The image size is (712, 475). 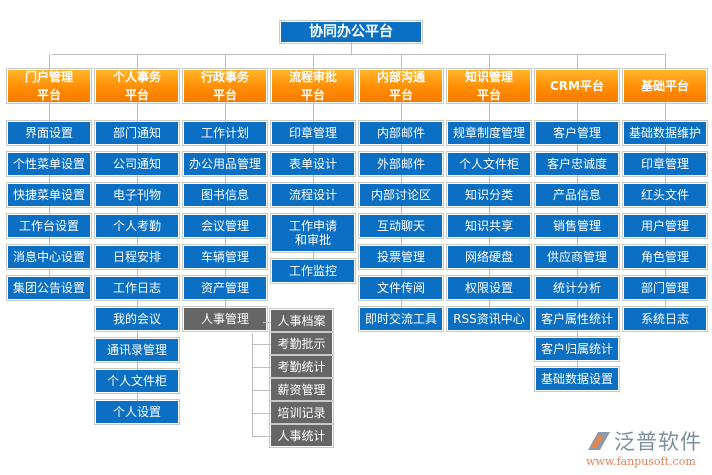 I want to click on menu-item: 客户忠诚度, so click(x=577, y=164).